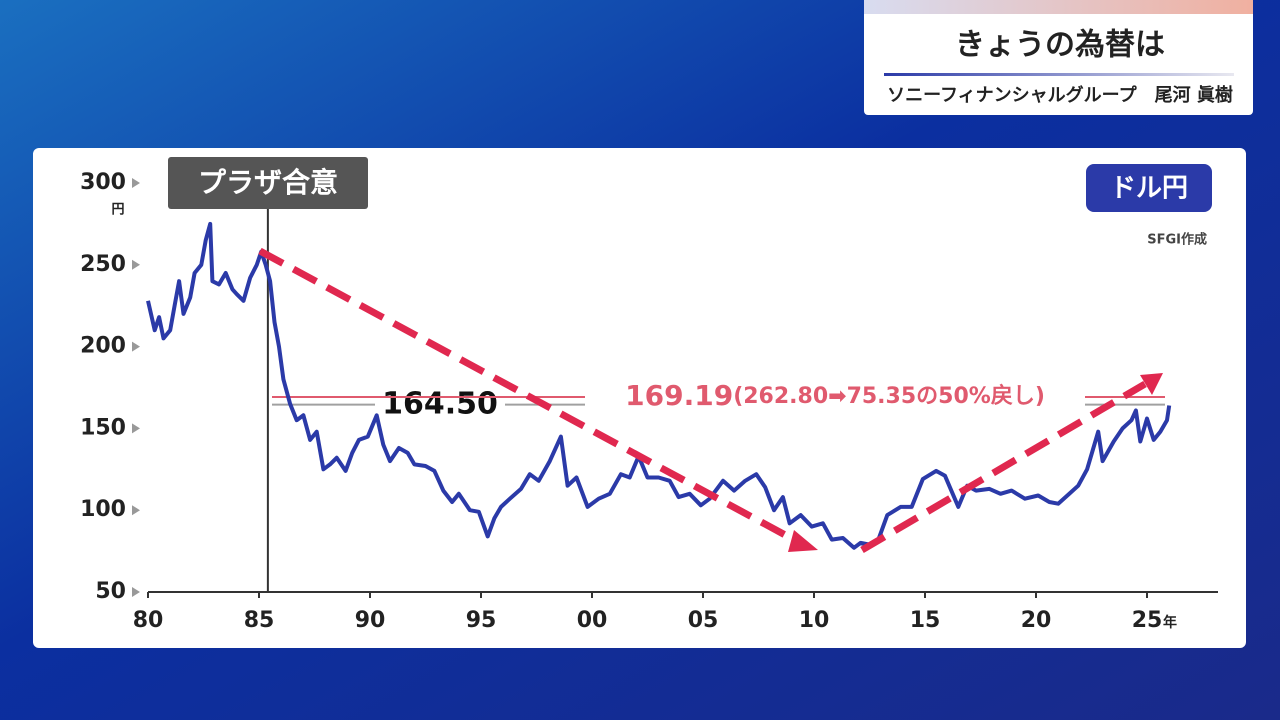 The height and width of the screenshot is (724, 1280). I want to click on y-tick-label: 150, so click(103, 427).